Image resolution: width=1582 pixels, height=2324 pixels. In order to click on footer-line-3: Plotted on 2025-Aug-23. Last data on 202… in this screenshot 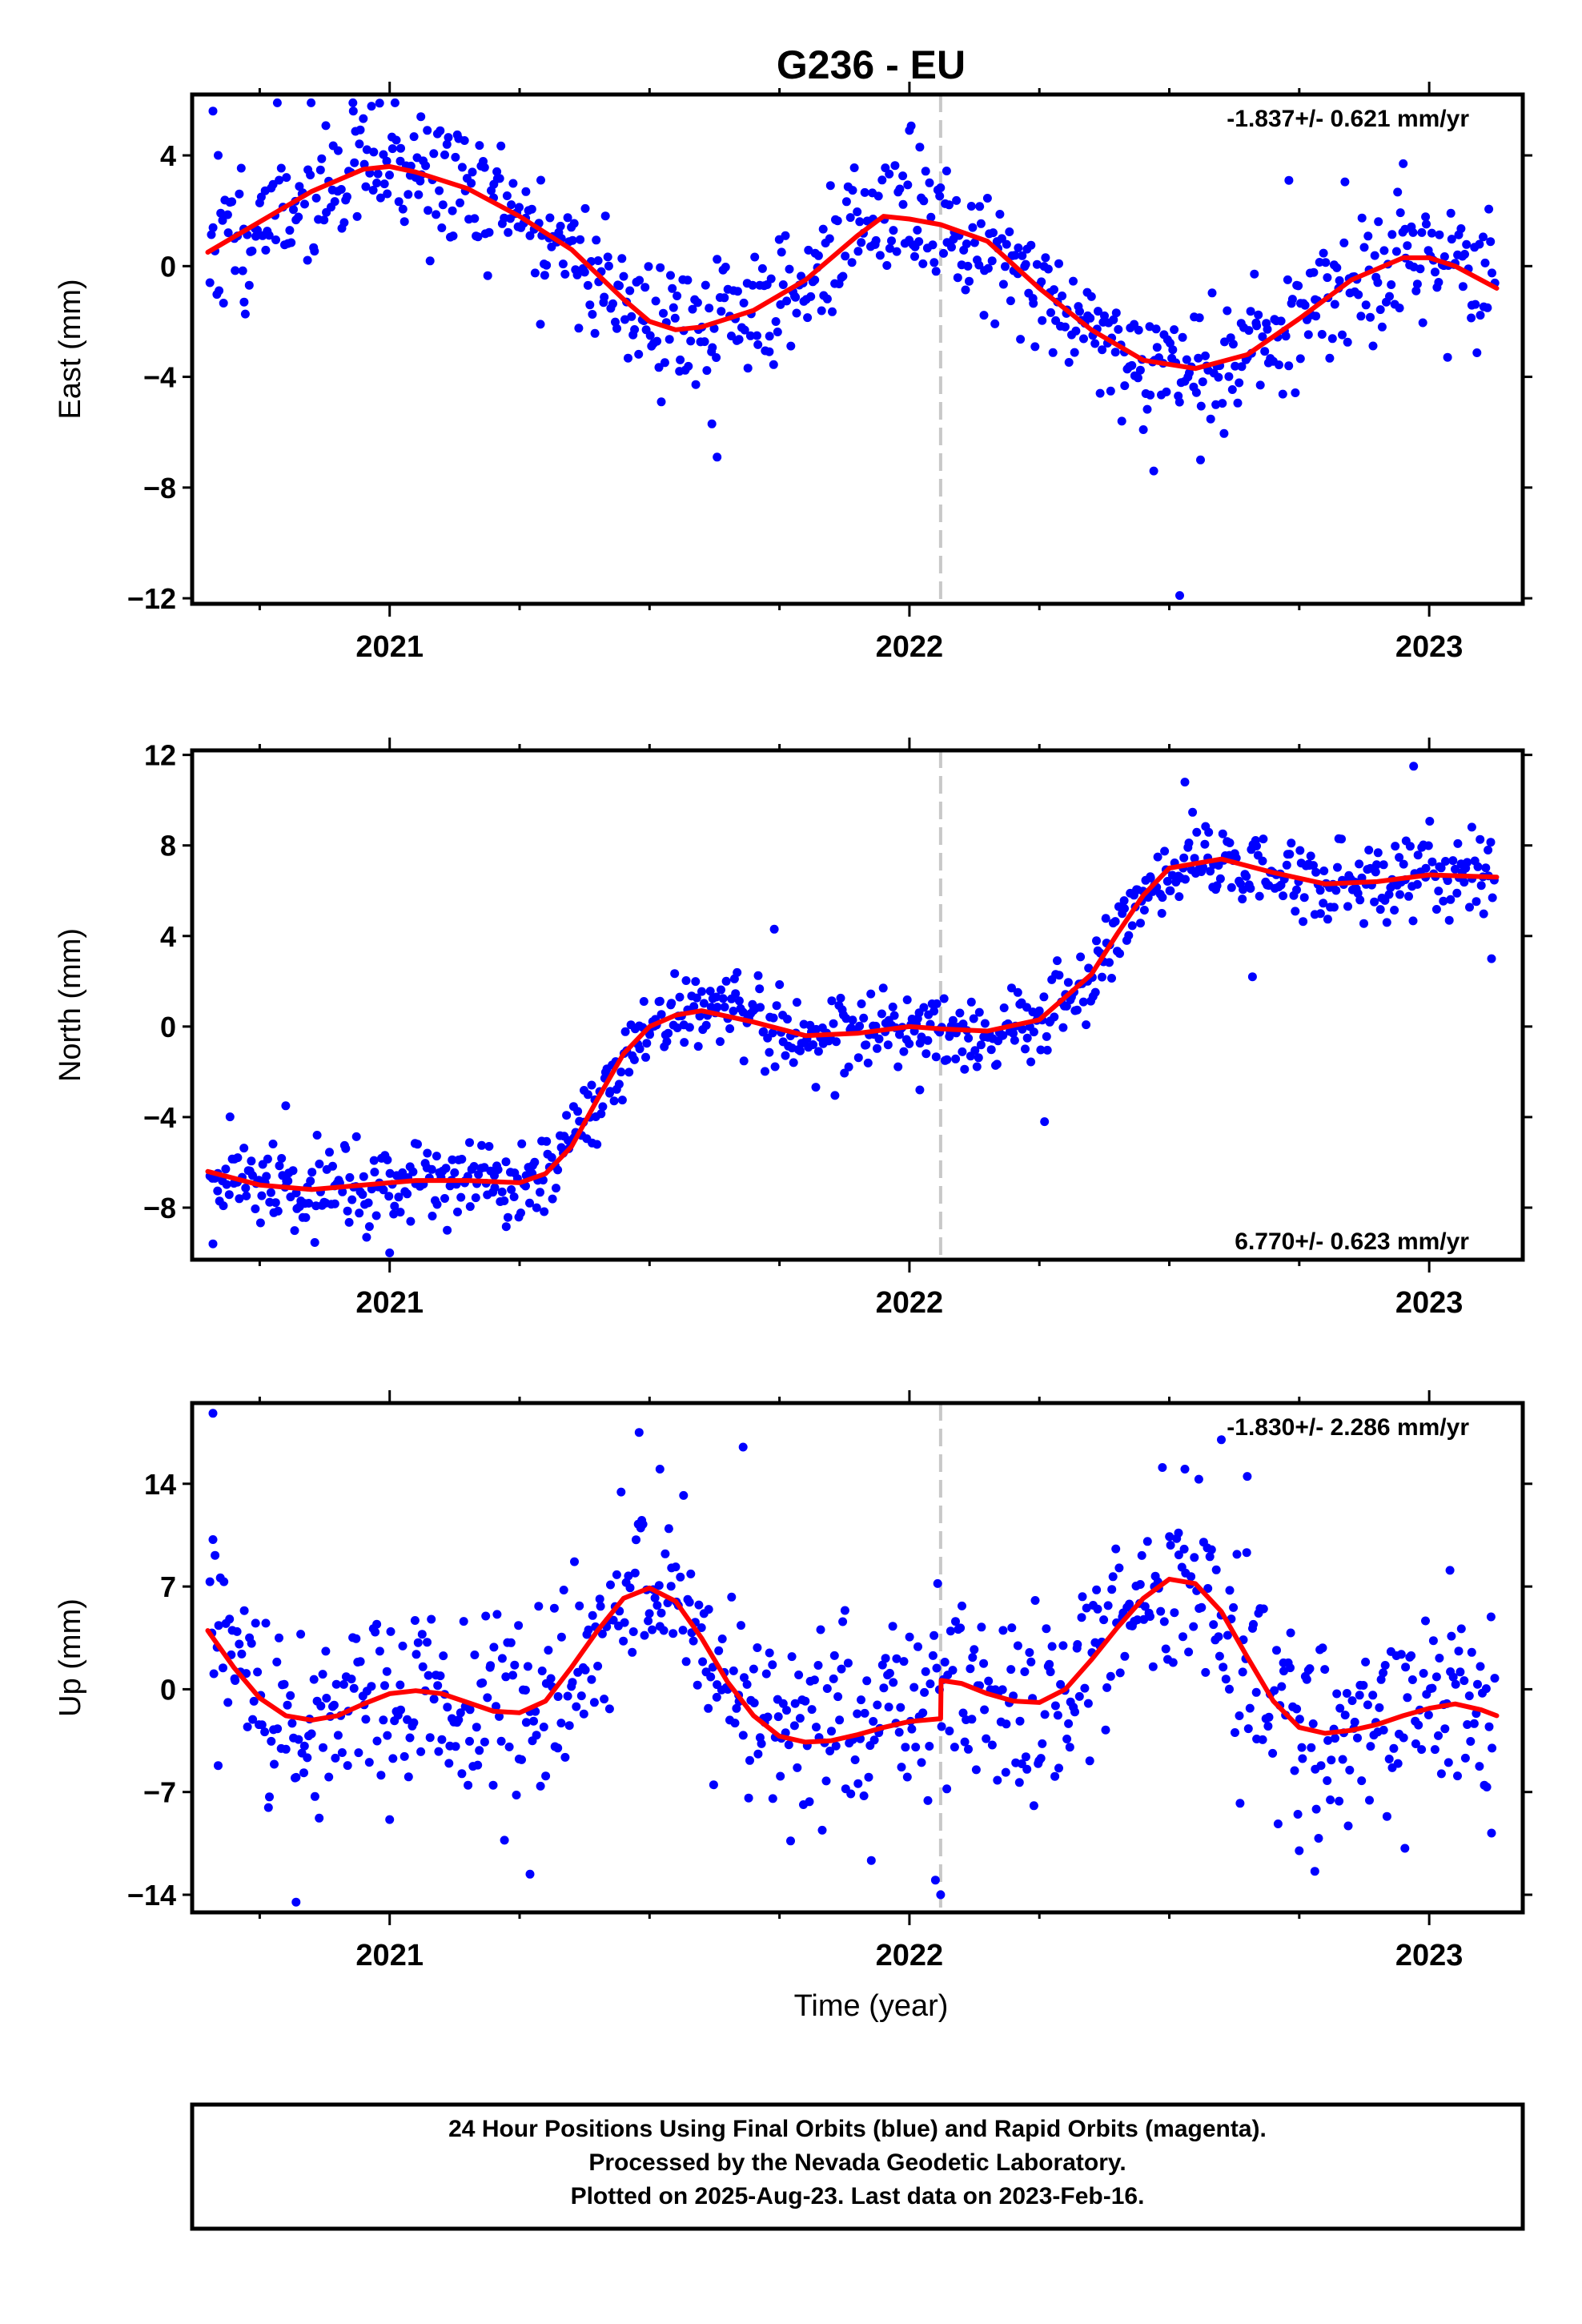, I will do `click(858, 2196)`.